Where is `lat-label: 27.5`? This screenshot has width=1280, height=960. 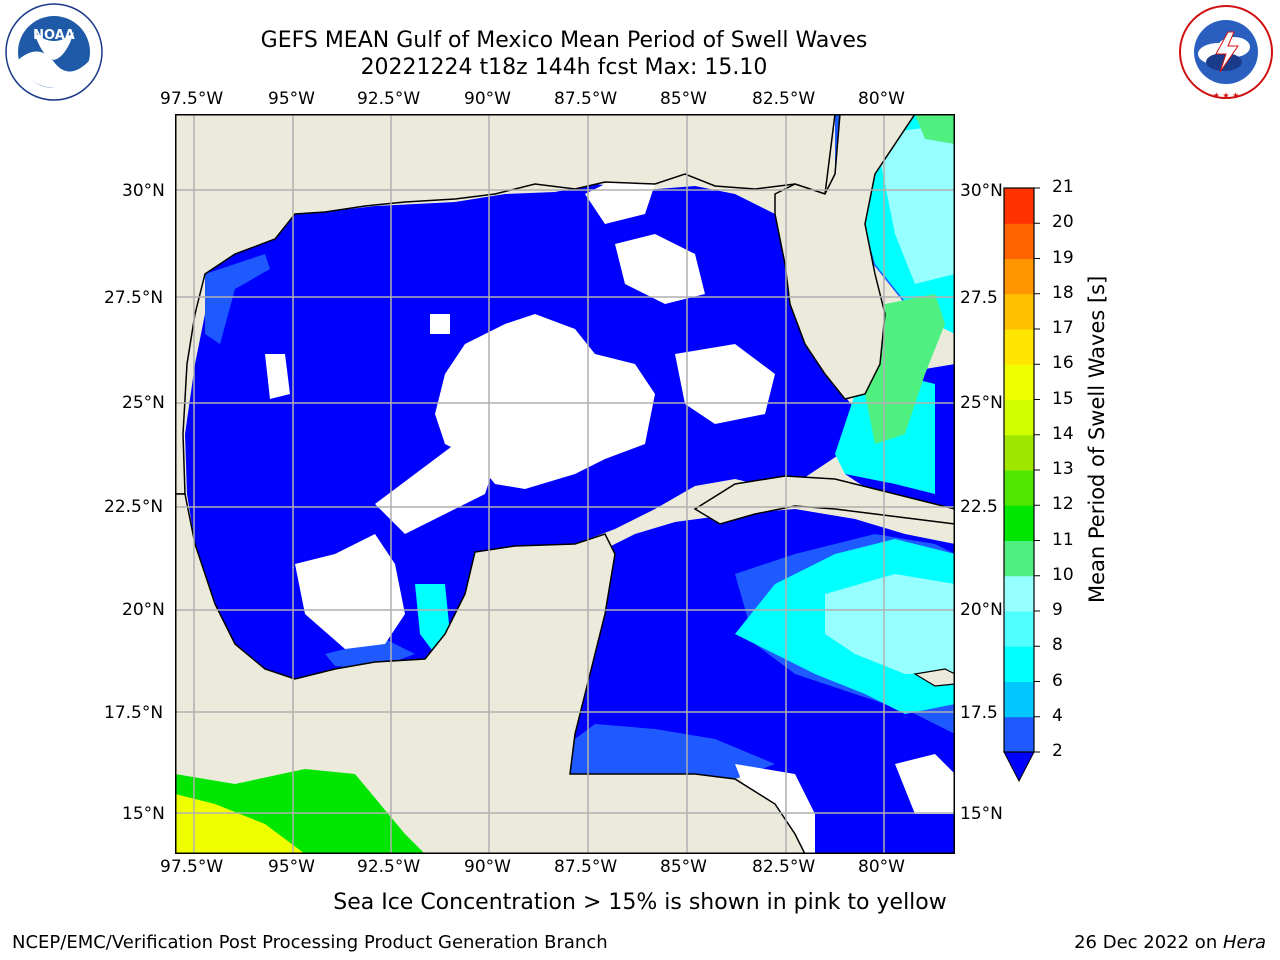 lat-label: 27.5 is located at coordinates (979, 298).